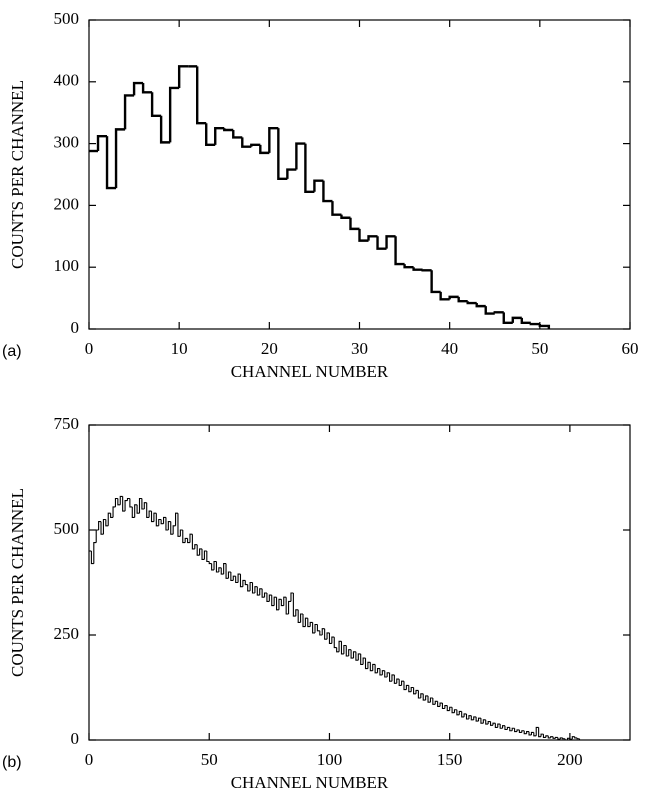 This screenshot has height=794, width=650. Describe the element at coordinates (449, 348) in the screenshot. I see `x-tick-label: 40` at that location.